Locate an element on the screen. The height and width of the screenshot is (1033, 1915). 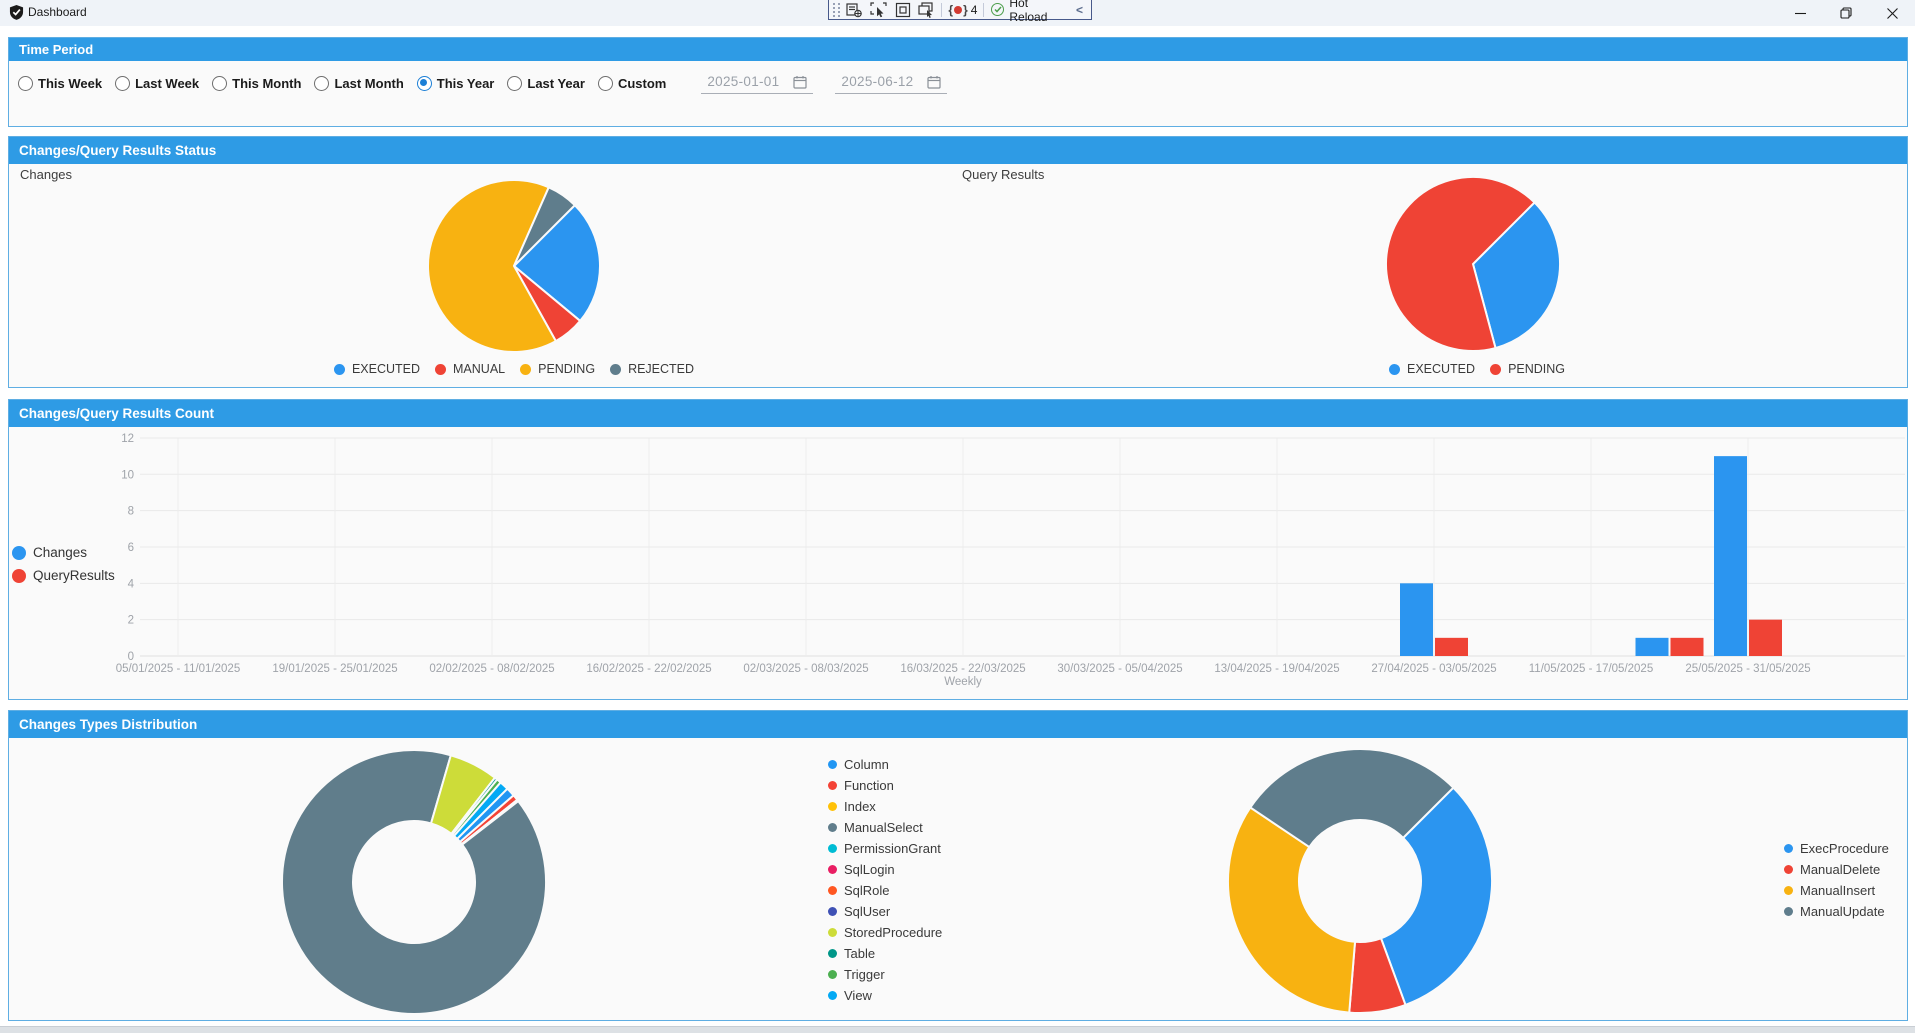
slice-View is located at coordinates (480, 811).